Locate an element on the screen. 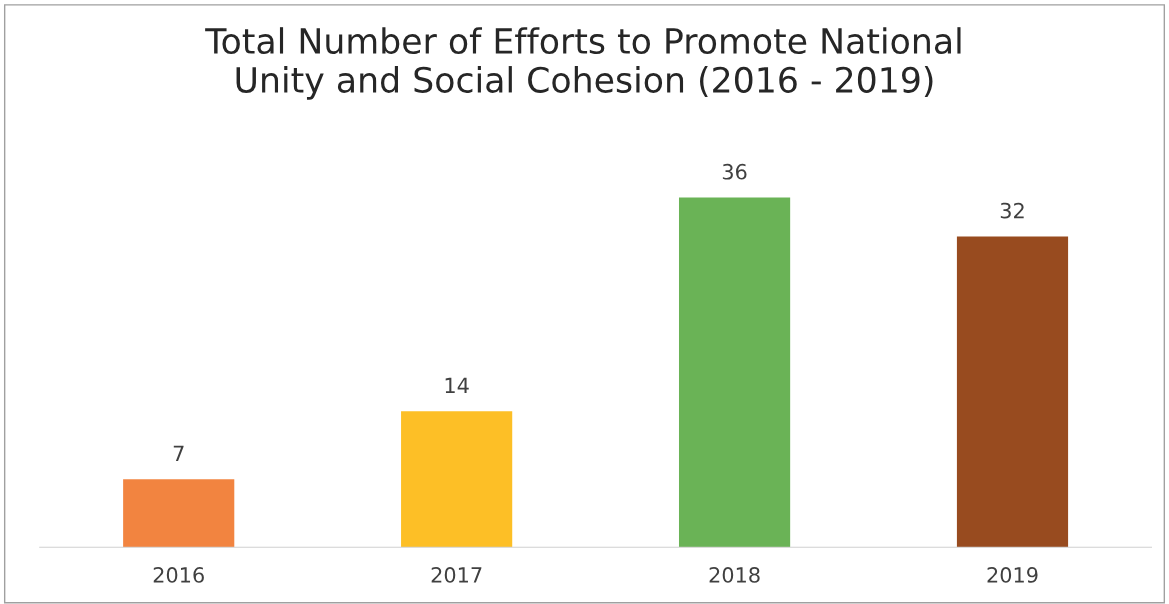  chart-title: Total Number of Efforts to Promote National Unity and Social Cohesion (2016 - 2019) is located at coordinates (583, 63).